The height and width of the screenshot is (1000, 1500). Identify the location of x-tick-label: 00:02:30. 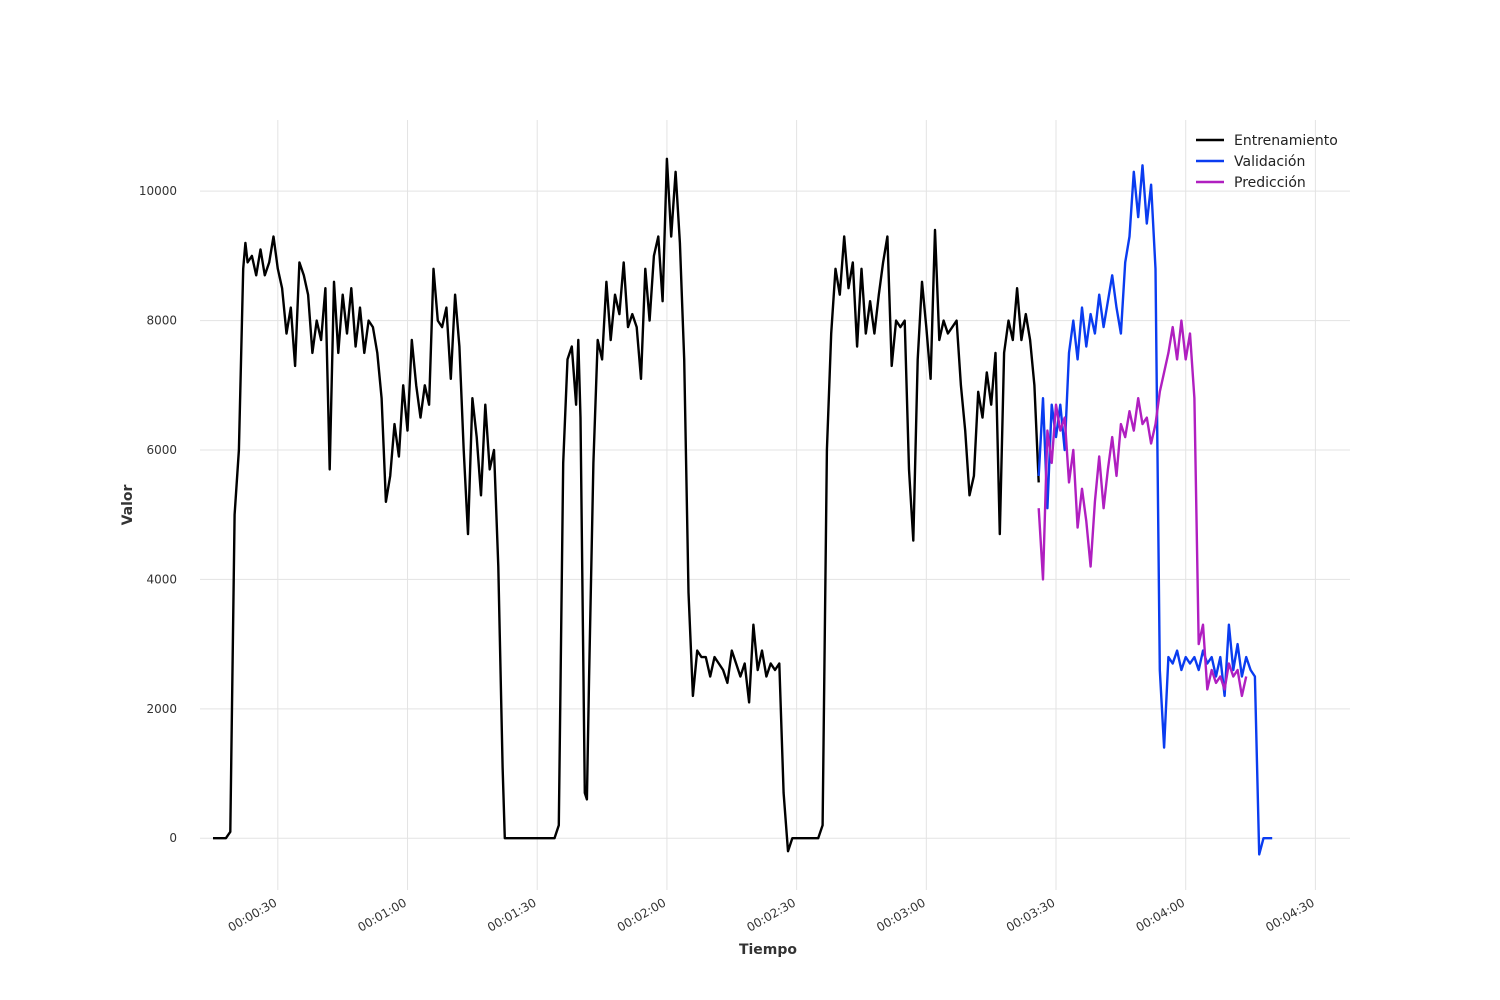
(771, 914).